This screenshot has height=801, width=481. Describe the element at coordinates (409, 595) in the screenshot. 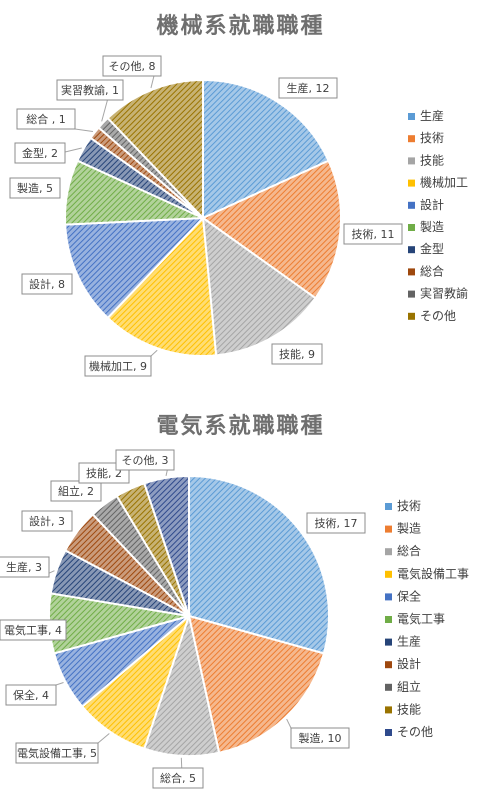

I see `legend-entry: 保全` at that location.